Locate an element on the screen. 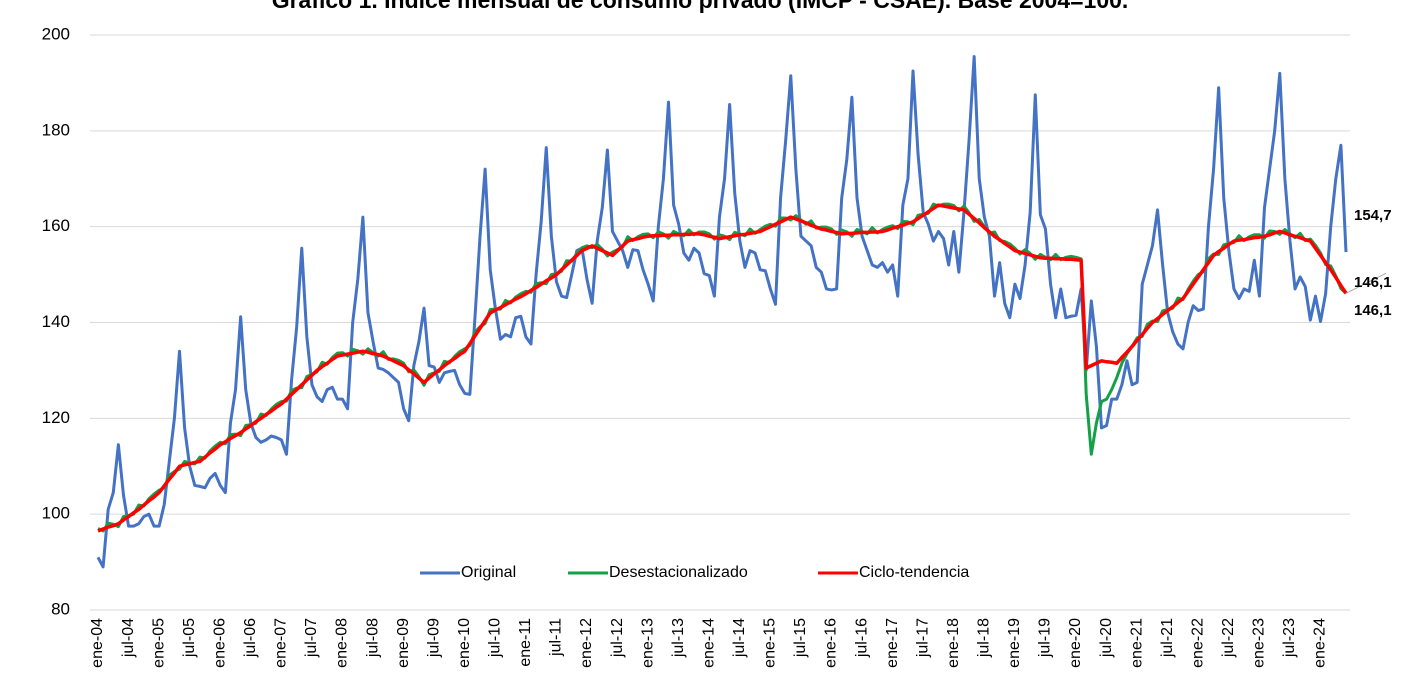 The width and height of the screenshot is (1402, 696). legend-label: Ciclo-tendencia is located at coordinates (914, 572).